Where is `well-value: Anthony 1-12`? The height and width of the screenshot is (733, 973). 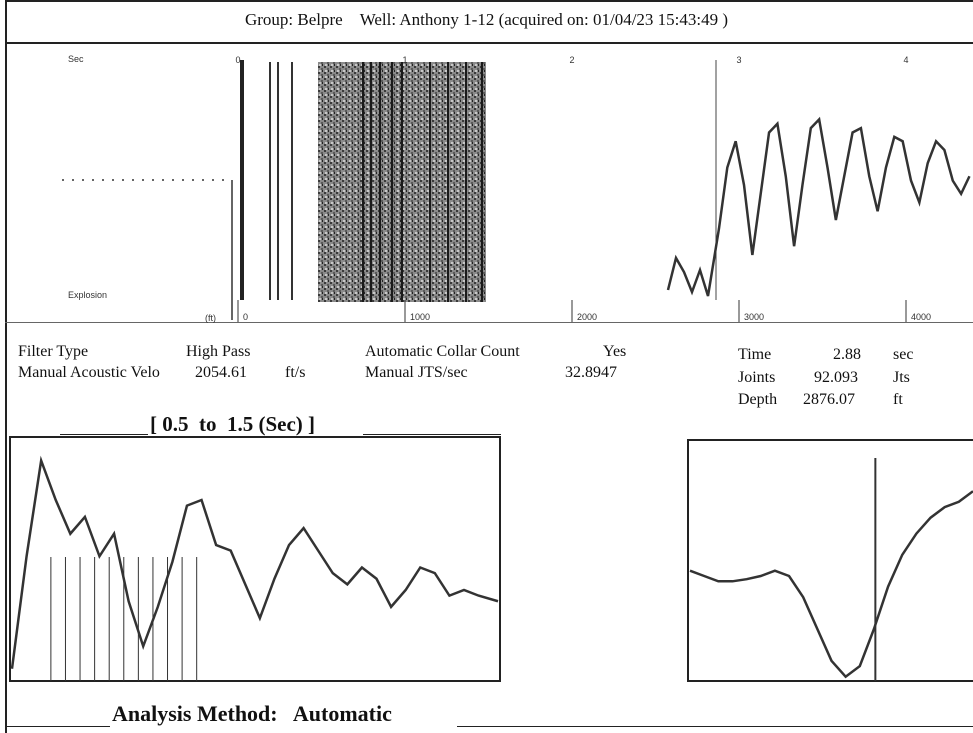 well-value: Anthony 1-12 is located at coordinates (447, 19).